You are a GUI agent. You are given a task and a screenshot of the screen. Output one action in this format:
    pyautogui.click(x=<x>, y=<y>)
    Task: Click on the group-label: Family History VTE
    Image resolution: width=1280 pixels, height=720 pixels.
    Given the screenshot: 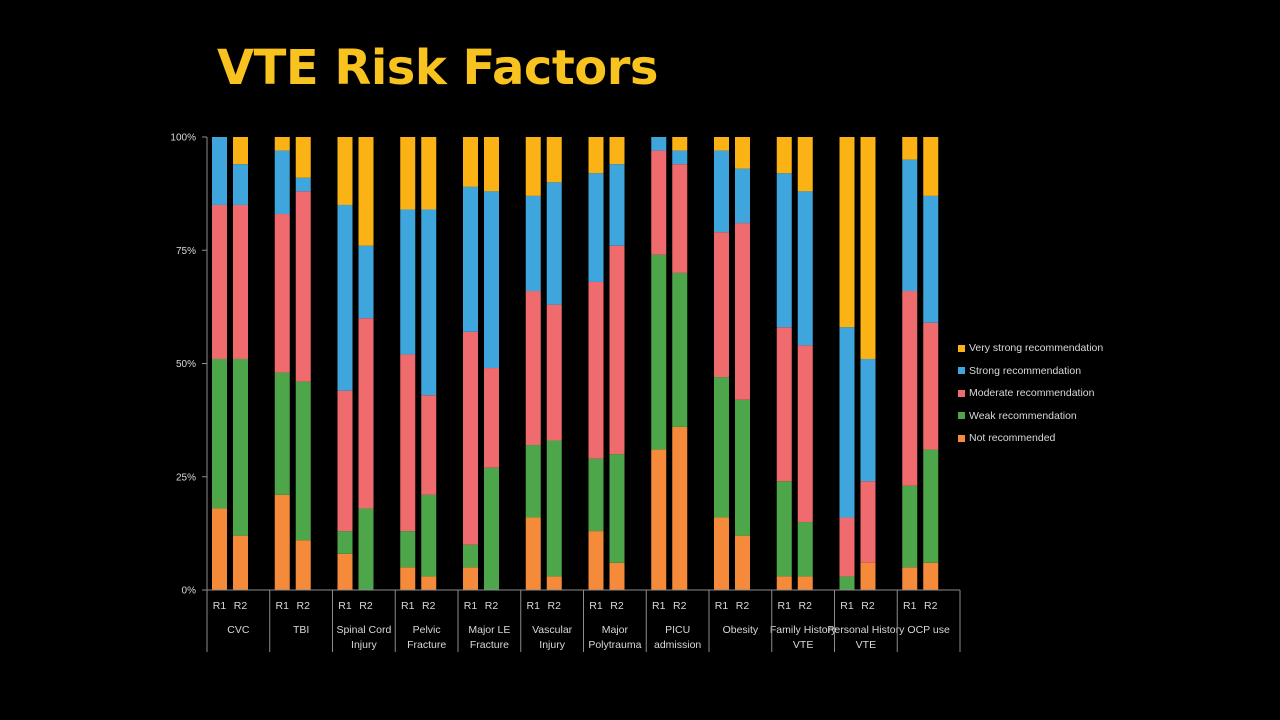 What is the action you would take?
    pyautogui.click(x=803, y=637)
    